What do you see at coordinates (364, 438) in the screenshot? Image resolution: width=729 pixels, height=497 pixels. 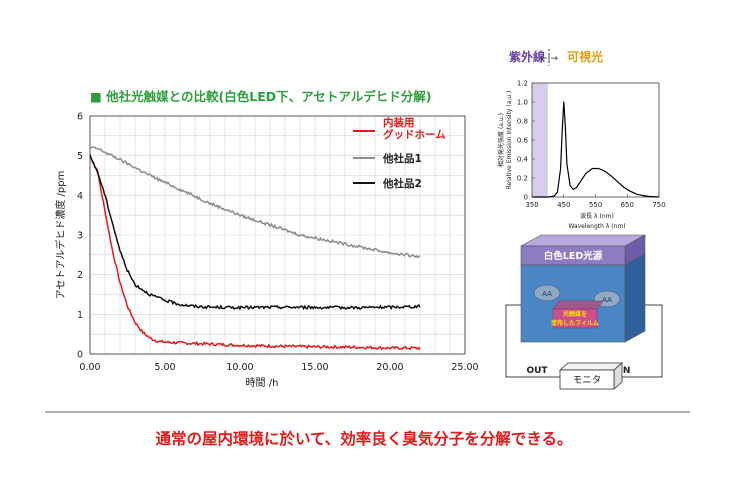 I see `caption: 通常の屋内環境に於いて、効率良く臭気分子を分解できる。` at bounding box center [364, 438].